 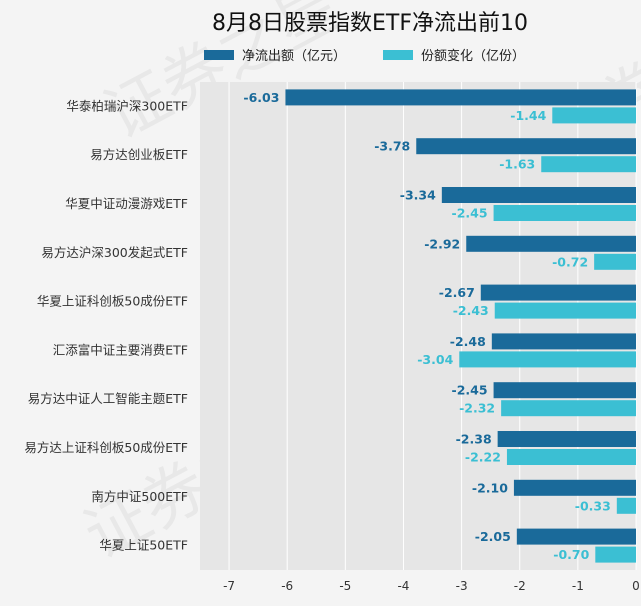 I want to click on x-tick-label: -5, so click(x=345, y=586).